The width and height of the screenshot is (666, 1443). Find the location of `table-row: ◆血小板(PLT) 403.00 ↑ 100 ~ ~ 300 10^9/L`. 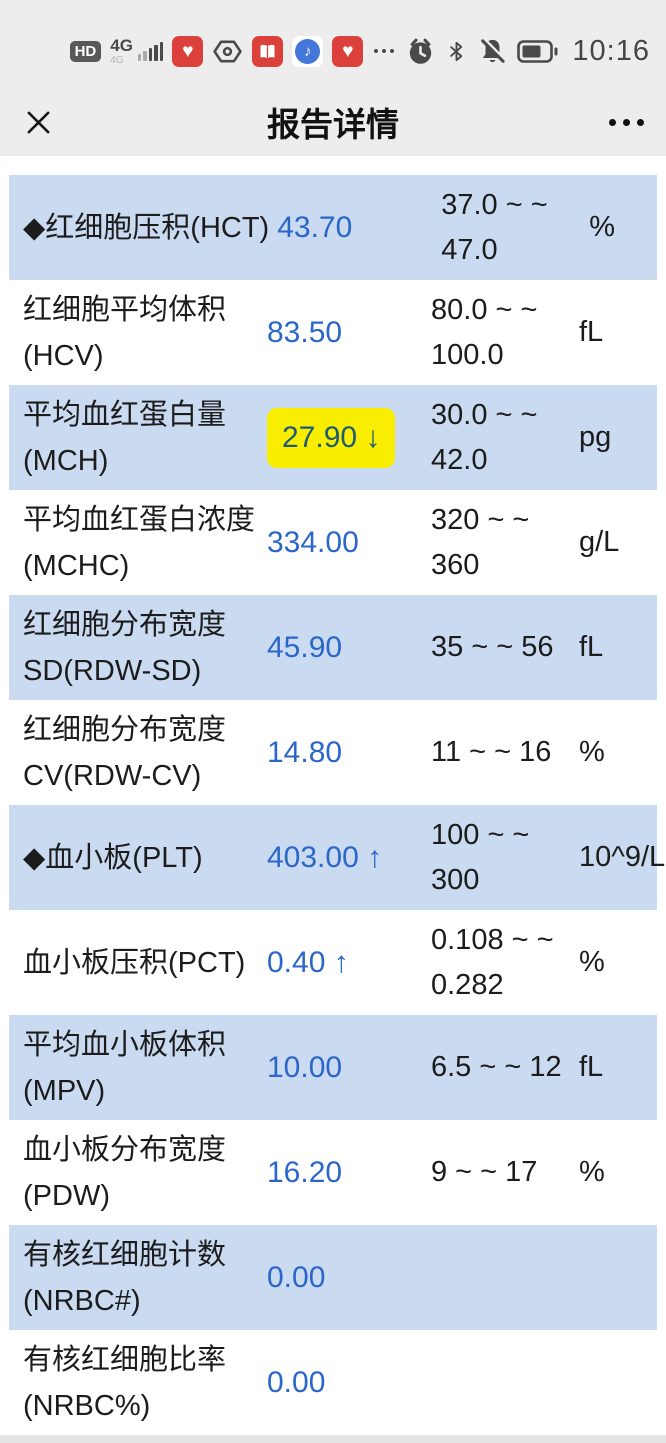

table-row: ◆血小板(PLT) 403.00 ↑ 100 ~ ~ 300 10^9/L is located at coordinates (337, 857).